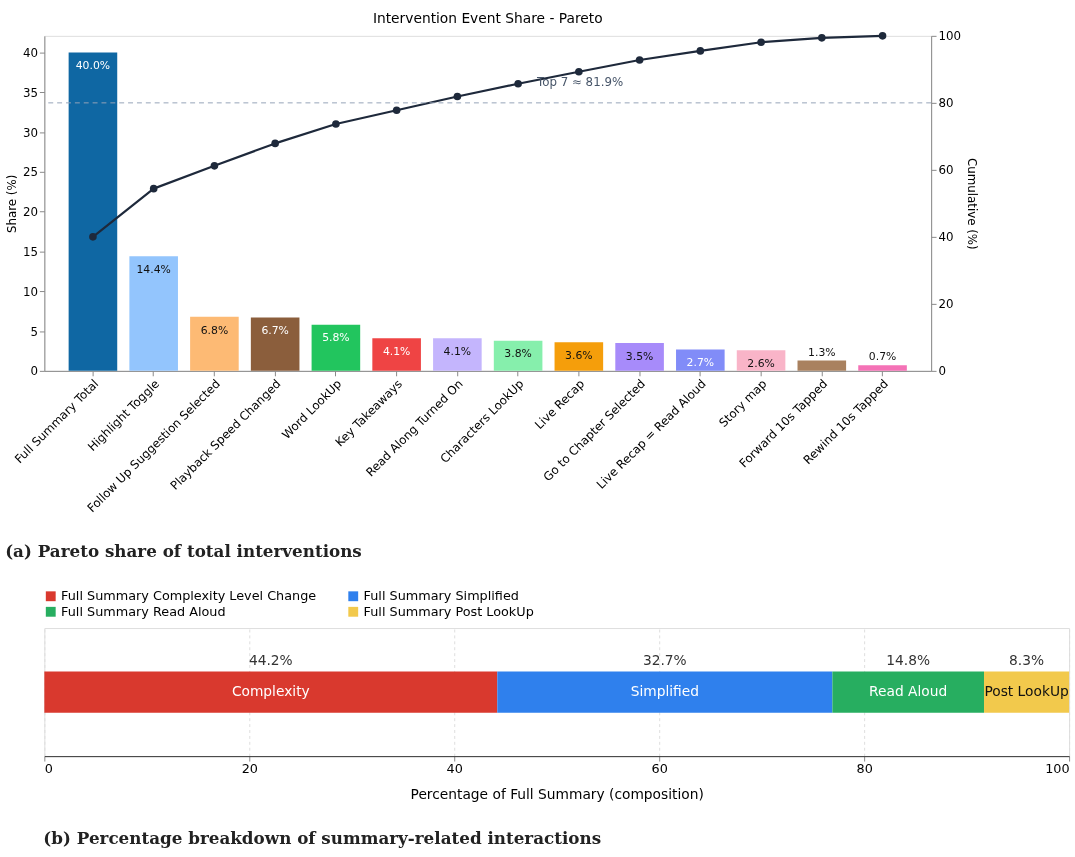 This screenshot has height=857, width=1075. What do you see at coordinates (34, 371) in the screenshot?
I see `y-tick-label: 0` at bounding box center [34, 371].